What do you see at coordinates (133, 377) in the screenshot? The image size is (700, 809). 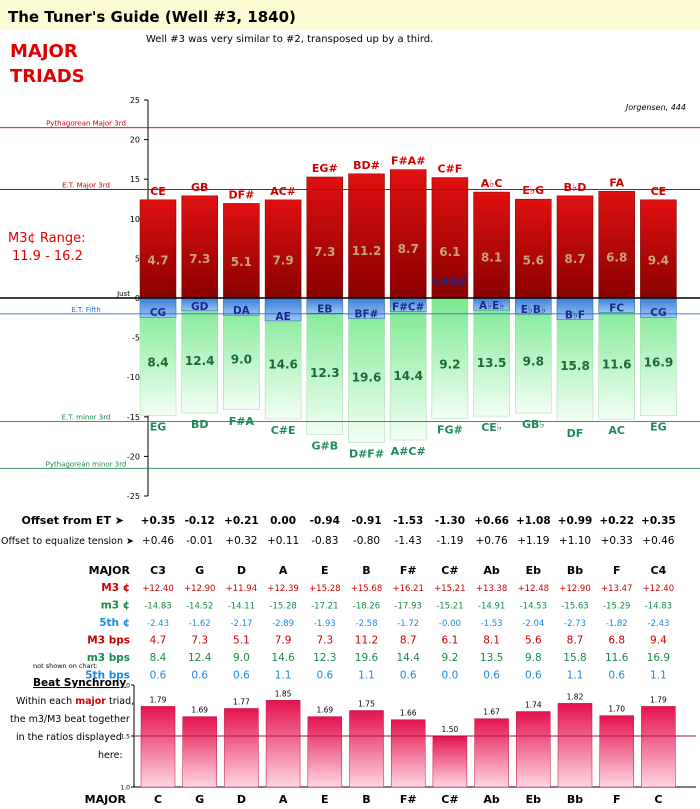 I see `y-tick-label: -10` at bounding box center [133, 377].